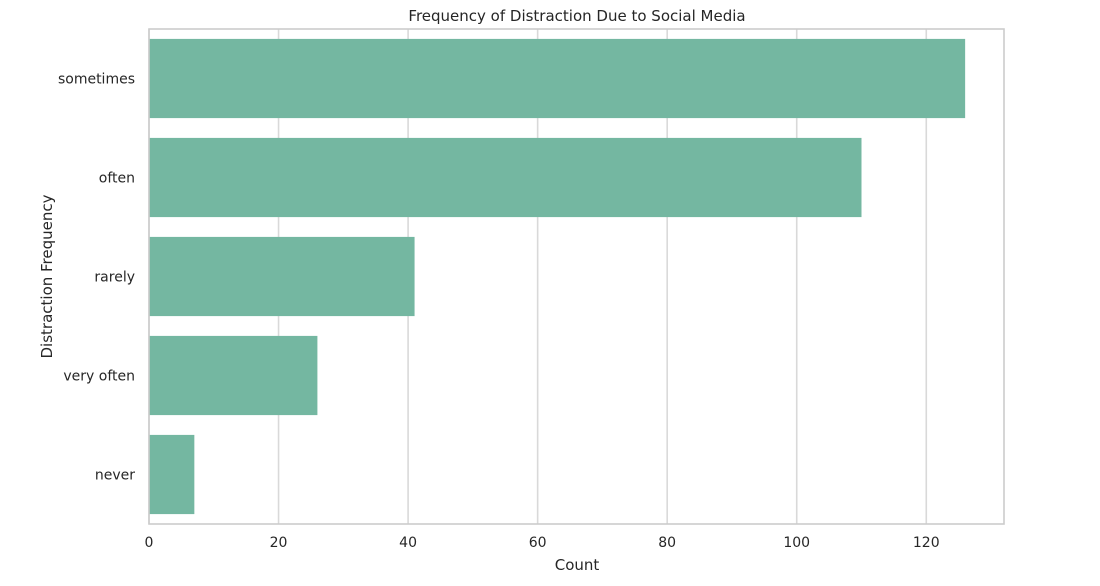 Image resolution: width=1100 pixels, height=586 pixels. What do you see at coordinates (557, 78) in the screenshot?
I see `bar-sometimes` at bounding box center [557, 78].